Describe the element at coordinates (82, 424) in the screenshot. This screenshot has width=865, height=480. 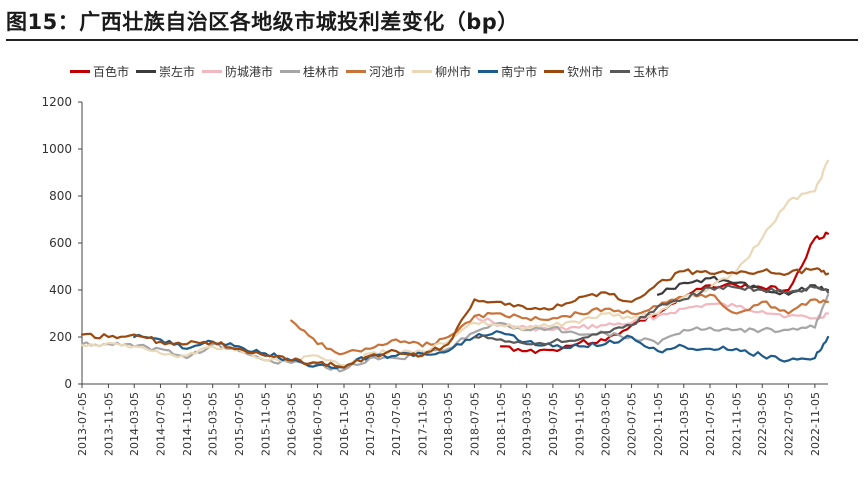
I see `x-tick-label: 2013-07-05` at that location.